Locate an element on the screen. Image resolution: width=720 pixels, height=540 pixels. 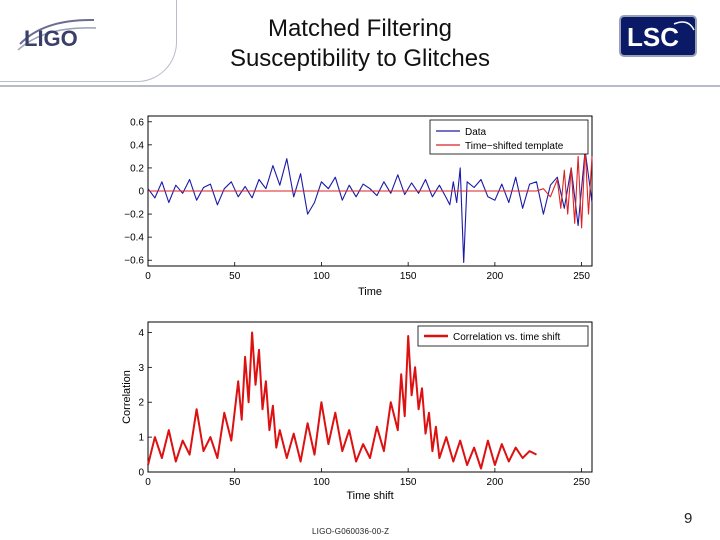
title-line-1: Matched Filtering is located at coordinates (360, 28).